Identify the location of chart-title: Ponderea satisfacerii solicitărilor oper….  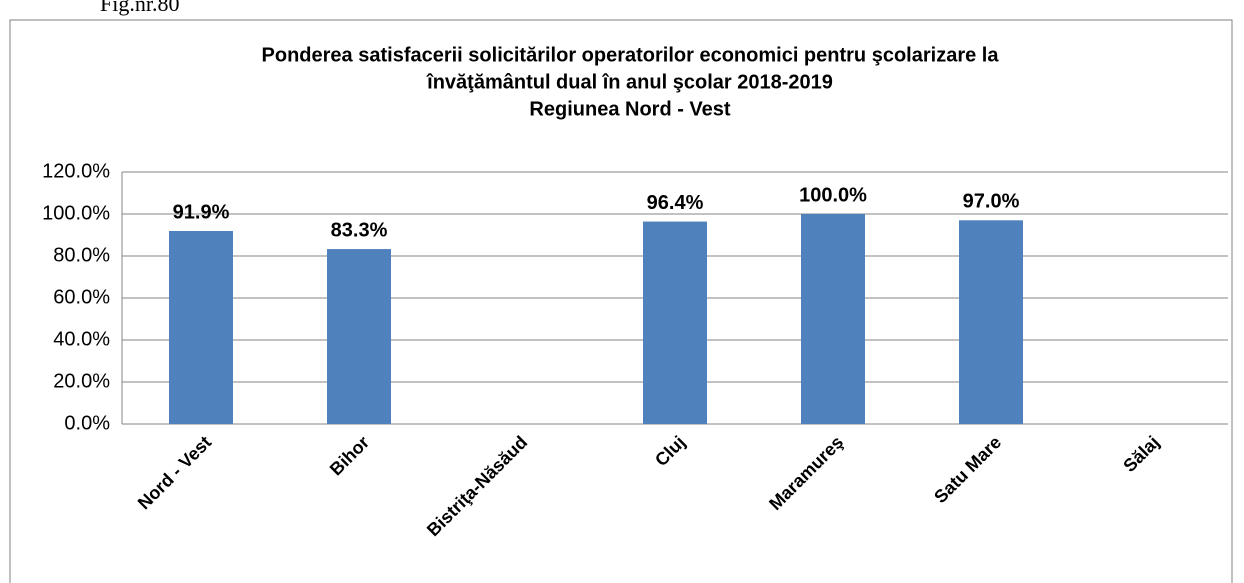
(631, 55).